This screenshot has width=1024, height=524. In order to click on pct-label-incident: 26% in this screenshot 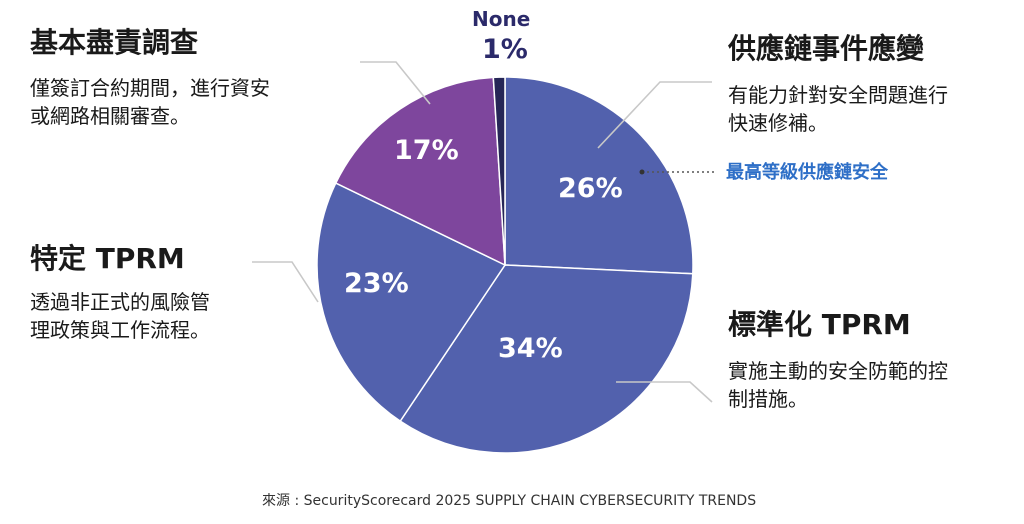, I will do `click(590, 188)`.